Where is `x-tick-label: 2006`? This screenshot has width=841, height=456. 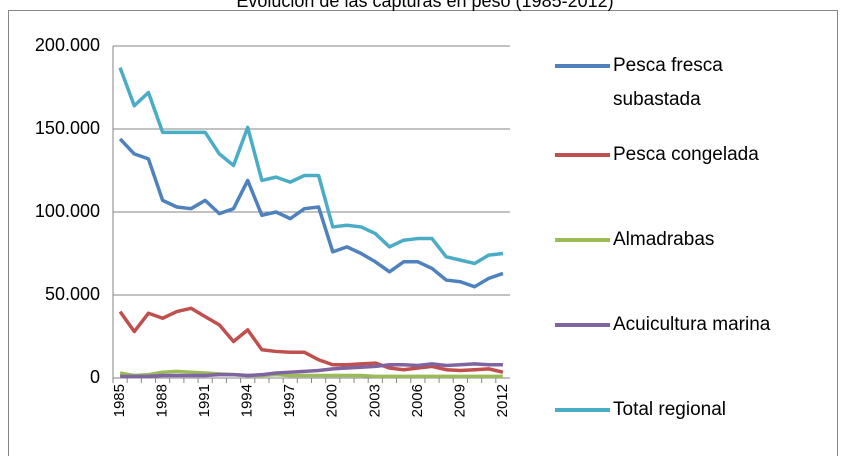 x-tick-label: 2006 is located at coordinates (417, 400).